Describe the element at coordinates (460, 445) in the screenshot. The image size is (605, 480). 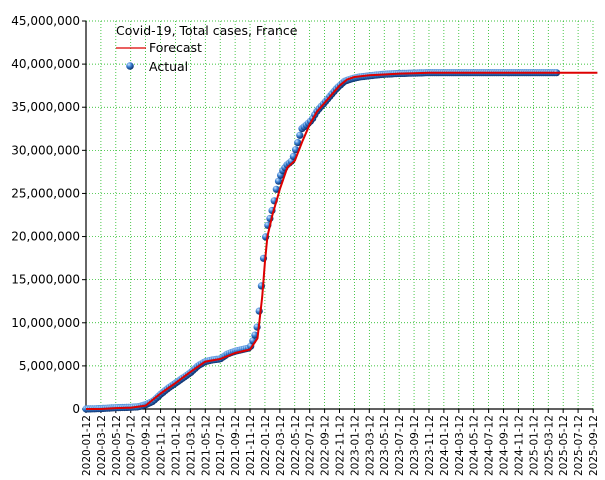
I see `x-tick-label: 2024-03-12` at that location.